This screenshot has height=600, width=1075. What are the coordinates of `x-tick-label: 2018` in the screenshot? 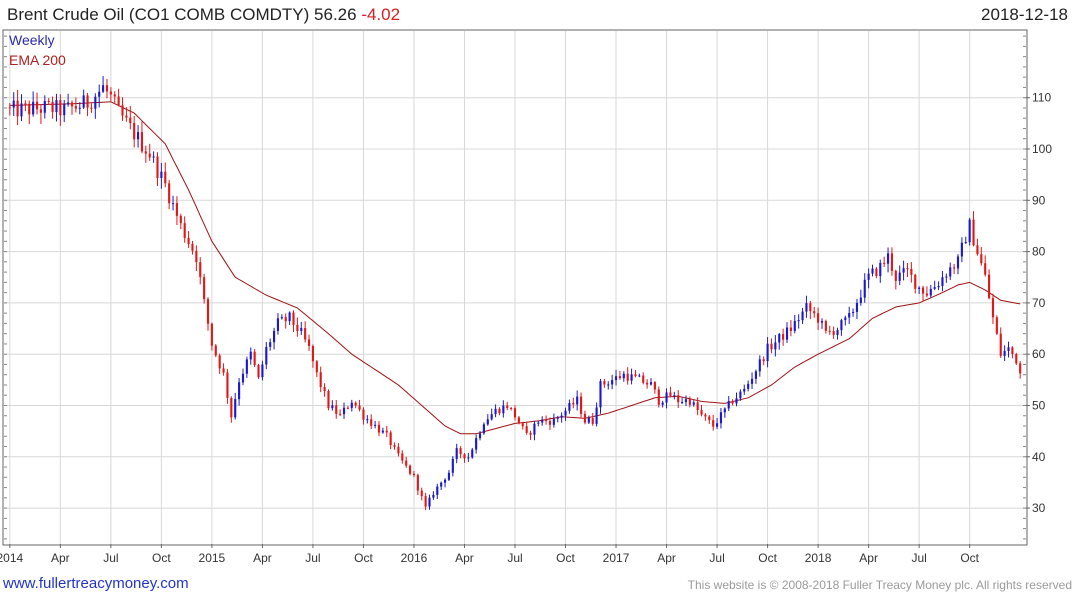 It's located at (818, 558).